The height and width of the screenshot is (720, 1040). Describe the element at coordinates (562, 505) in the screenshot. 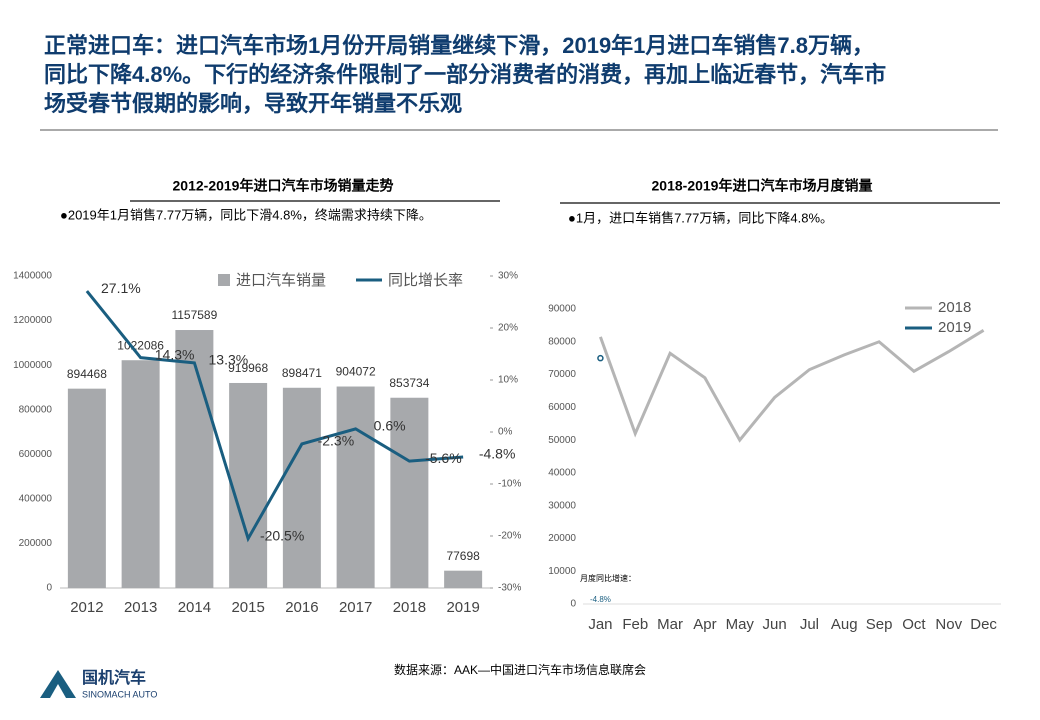

I see `y-tick-label: 30000` at that location.